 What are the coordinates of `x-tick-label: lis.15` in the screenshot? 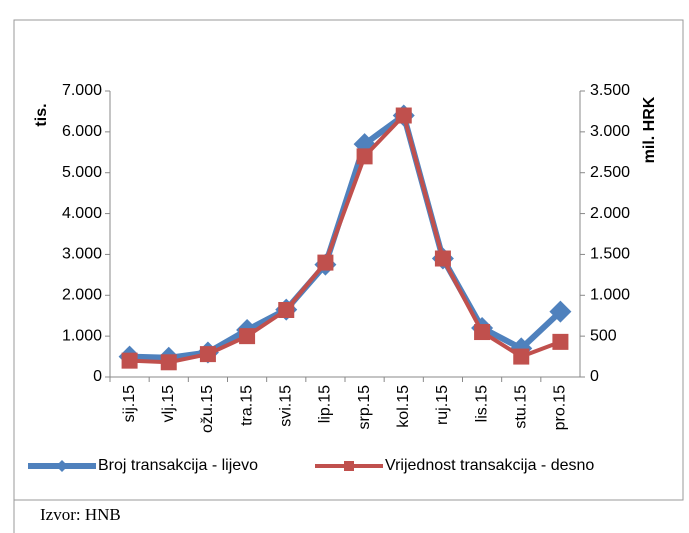 It's located at (481, 403).